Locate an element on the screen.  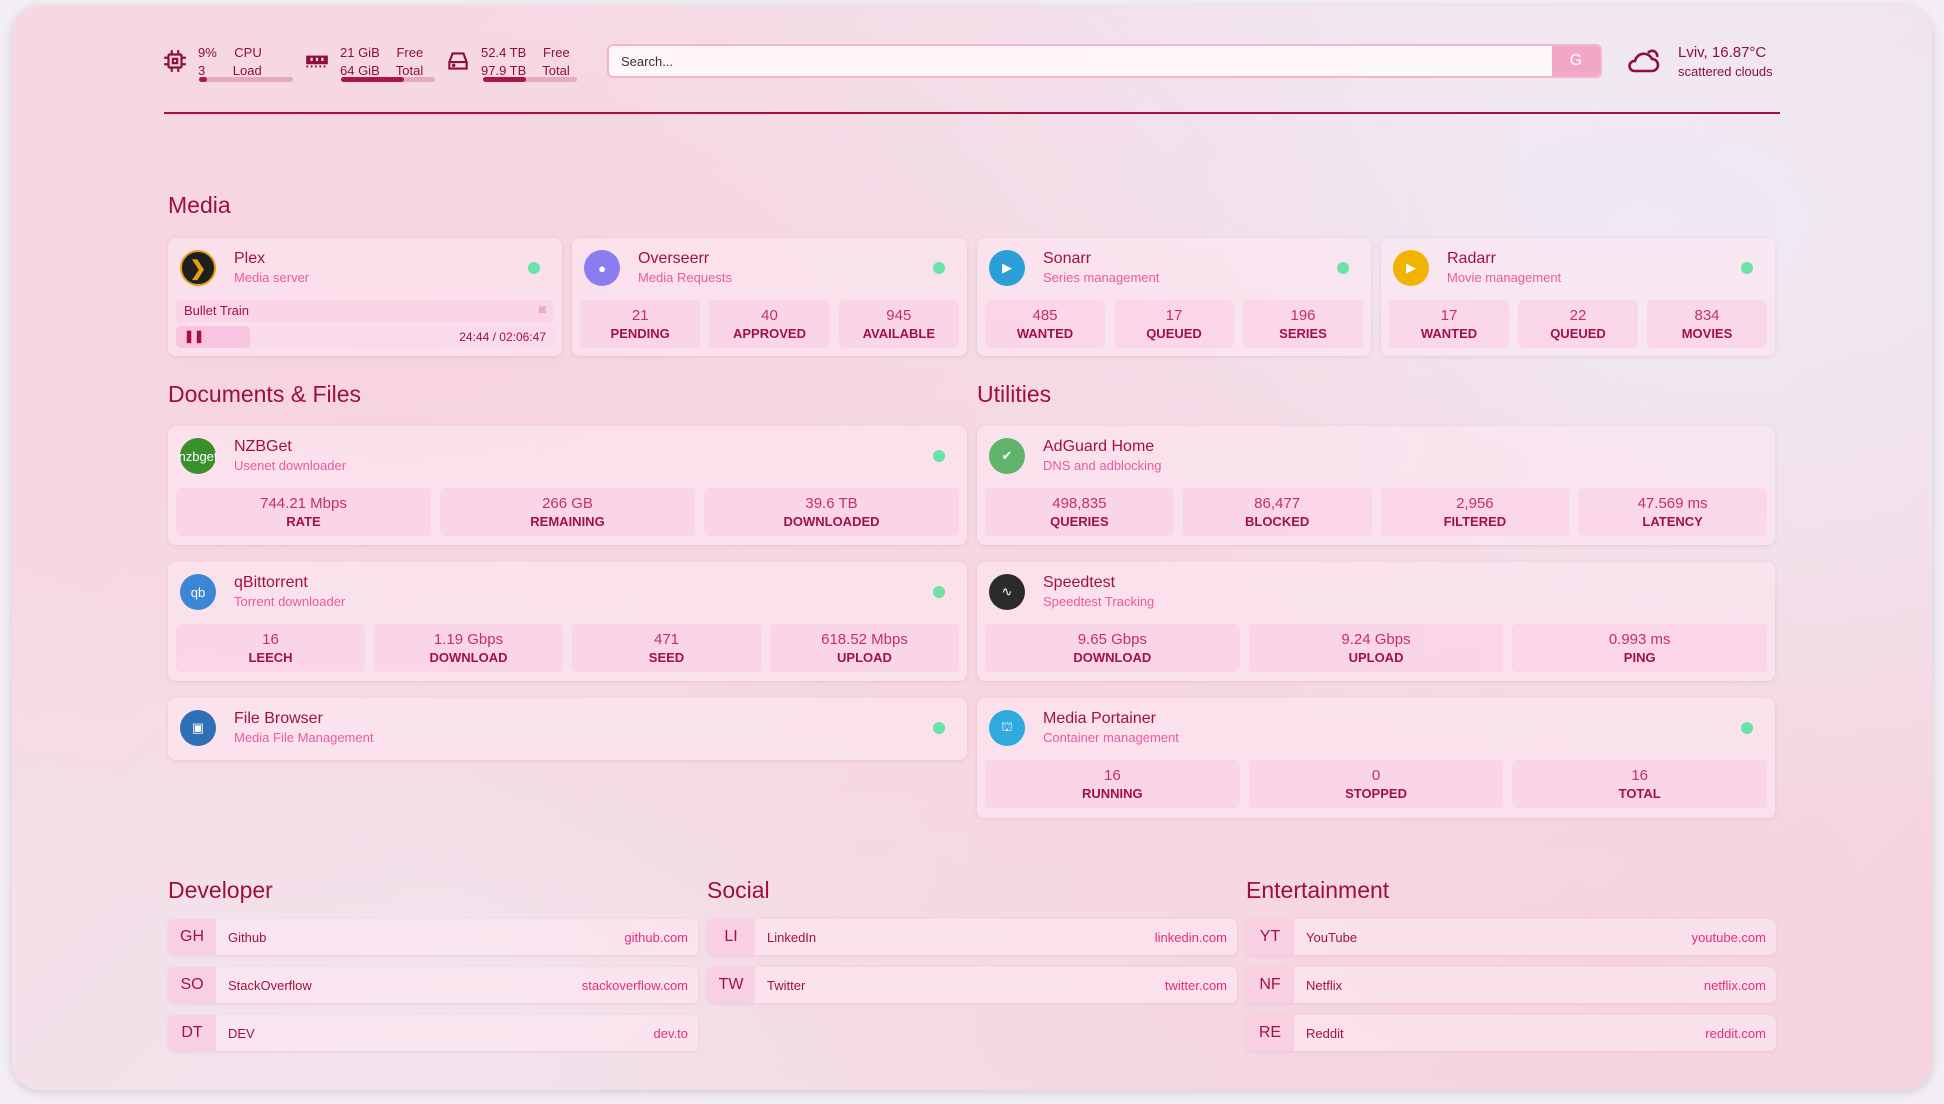
stat-remaining: 266 GB REMAINING is located at coordinates (567, 512).